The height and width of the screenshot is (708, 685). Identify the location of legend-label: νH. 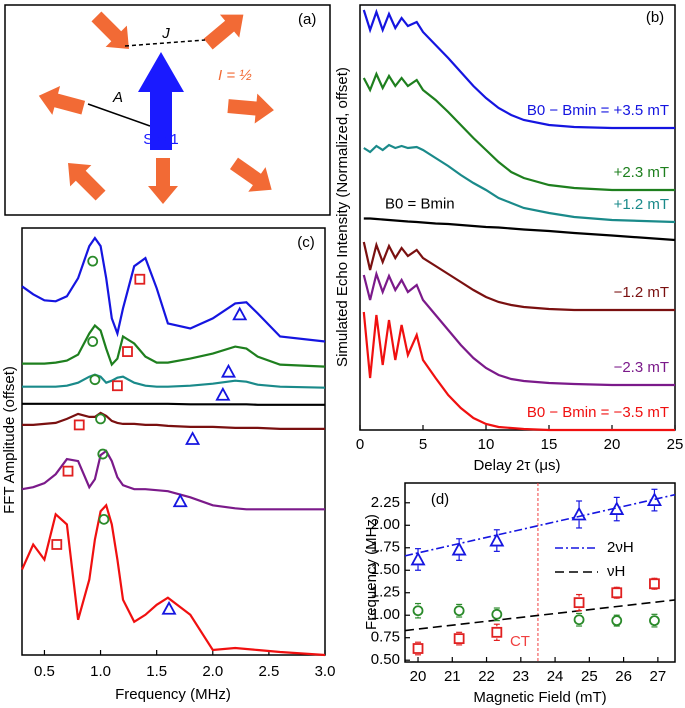
(616, 571).